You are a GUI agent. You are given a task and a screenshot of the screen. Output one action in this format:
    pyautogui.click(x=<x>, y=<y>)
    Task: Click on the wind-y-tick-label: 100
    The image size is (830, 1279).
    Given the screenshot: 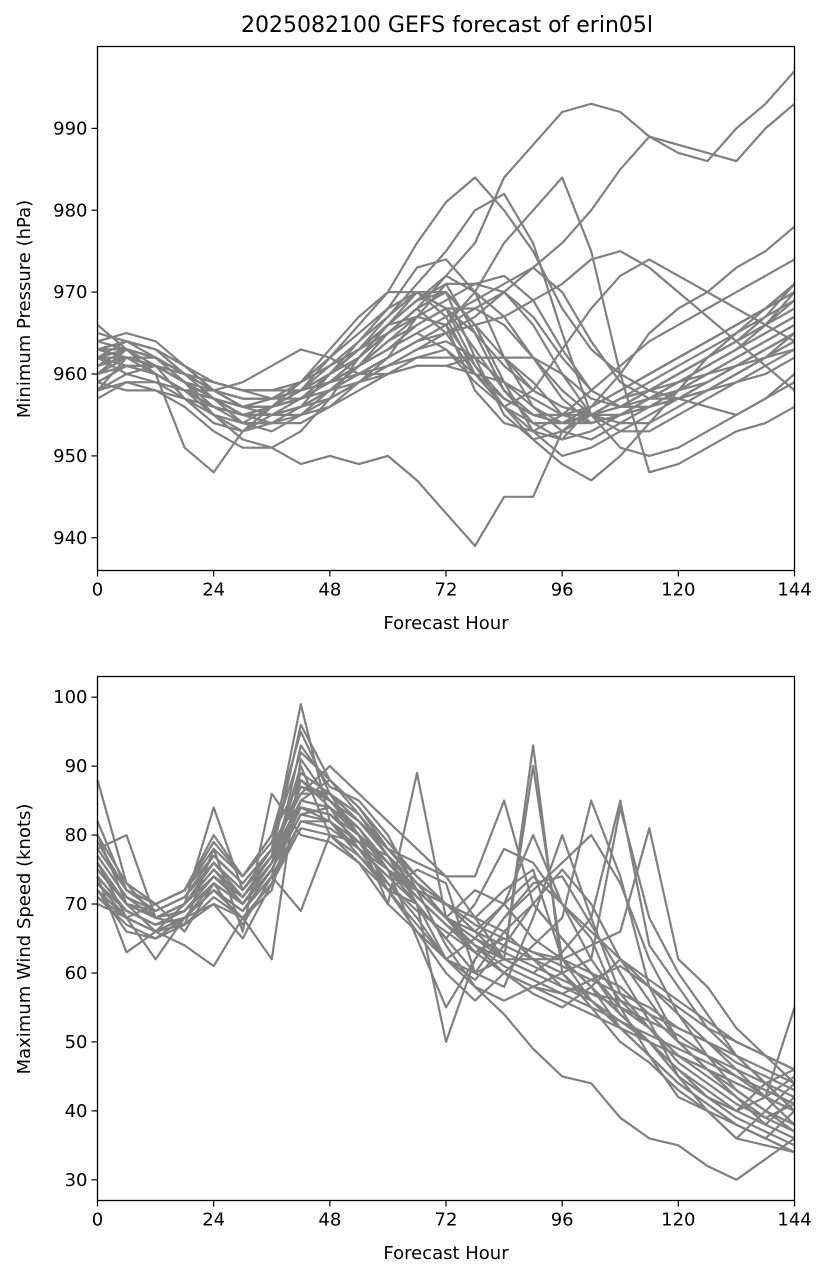 What is the action you would take?
    pyautogui.click(x=70, y=697)
    